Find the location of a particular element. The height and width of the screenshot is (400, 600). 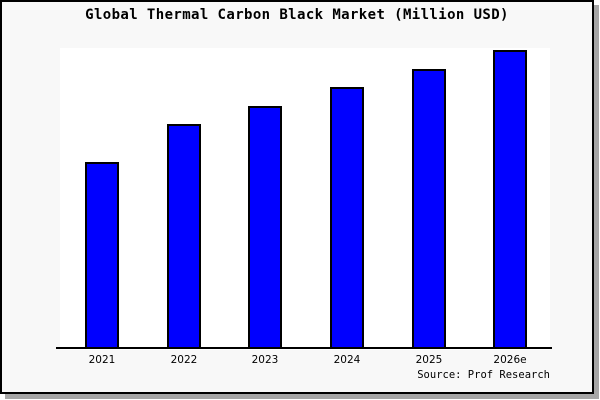

x-tick-label-2021: 2021 is located at coordinates (102, 360).